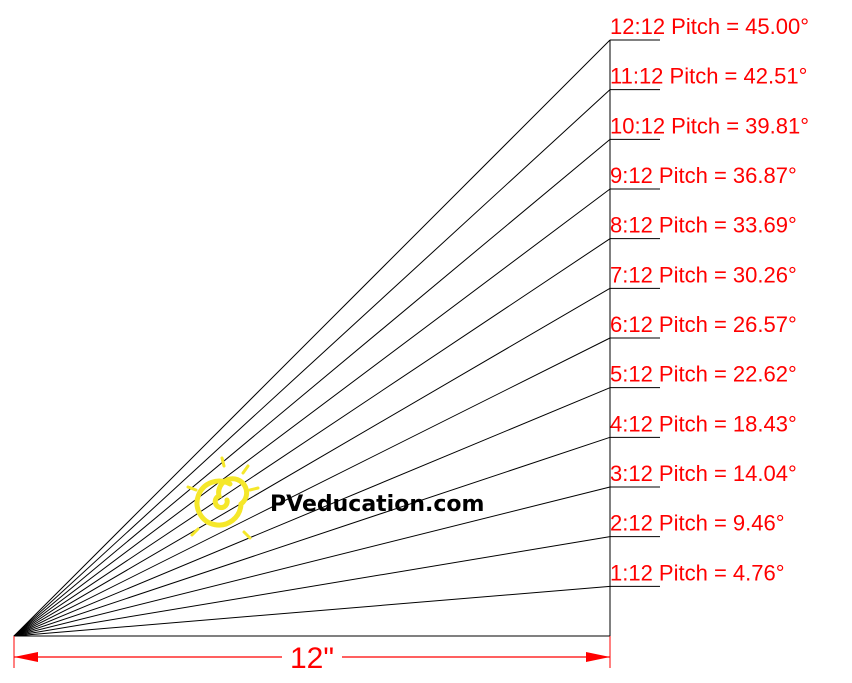 This screenshot has width=852, height=683. What do you see at coordinates (598, 657) in the screenshot?
I see `dimension-arrow-right-icon` at bounding box center [598, 657].